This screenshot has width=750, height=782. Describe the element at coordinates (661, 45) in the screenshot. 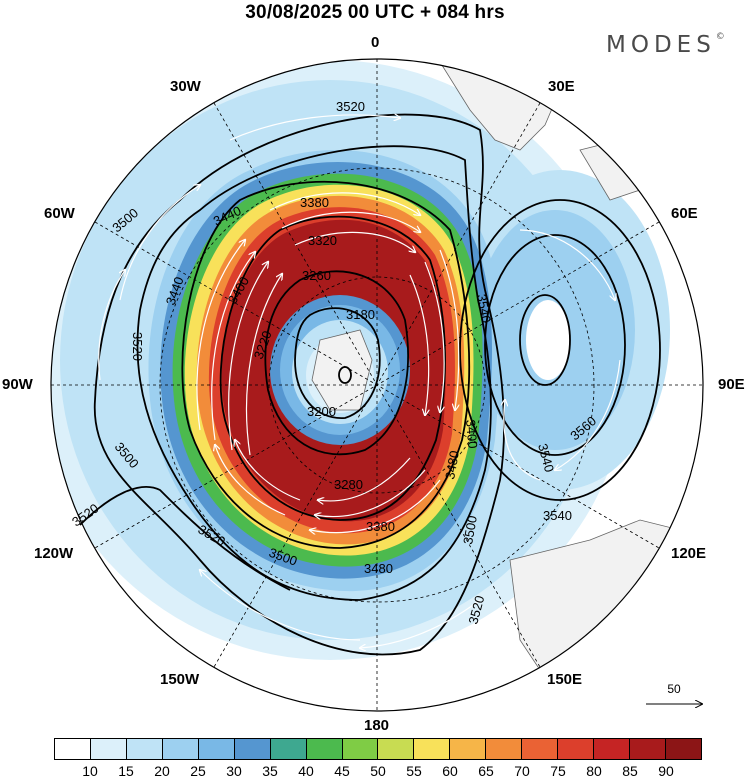

I see `brand-name: MODES` at that location.